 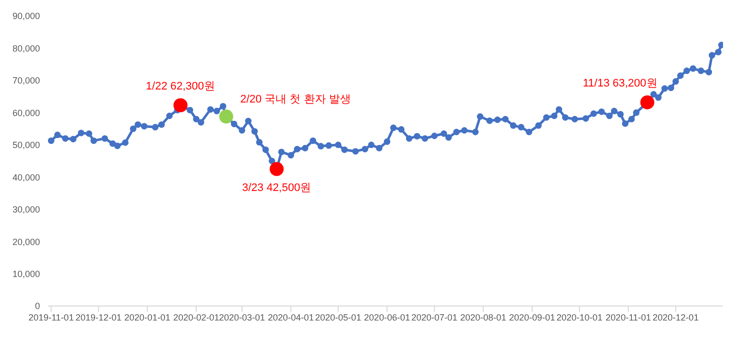 What do you see at coordinates (26, 273) in the screenshot?
I see `y-tick-label: 10,000` at bounding box center [26, 273].